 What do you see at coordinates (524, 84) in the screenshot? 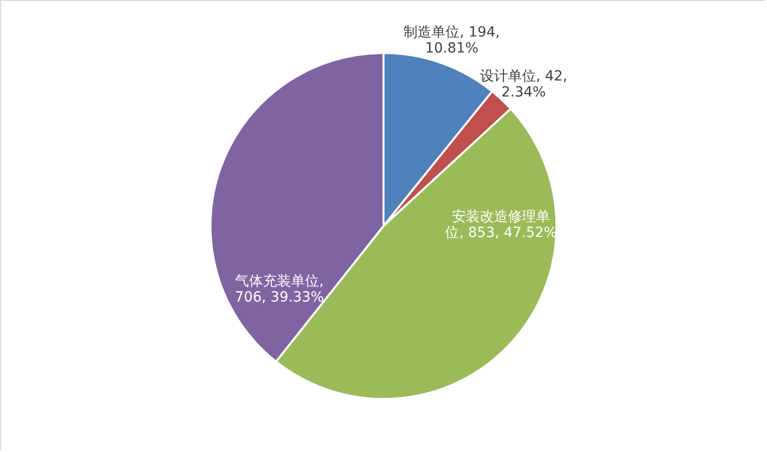
I see `slice-label: 设计单位, 42, 2.34%` at bounding box center [524, 84].